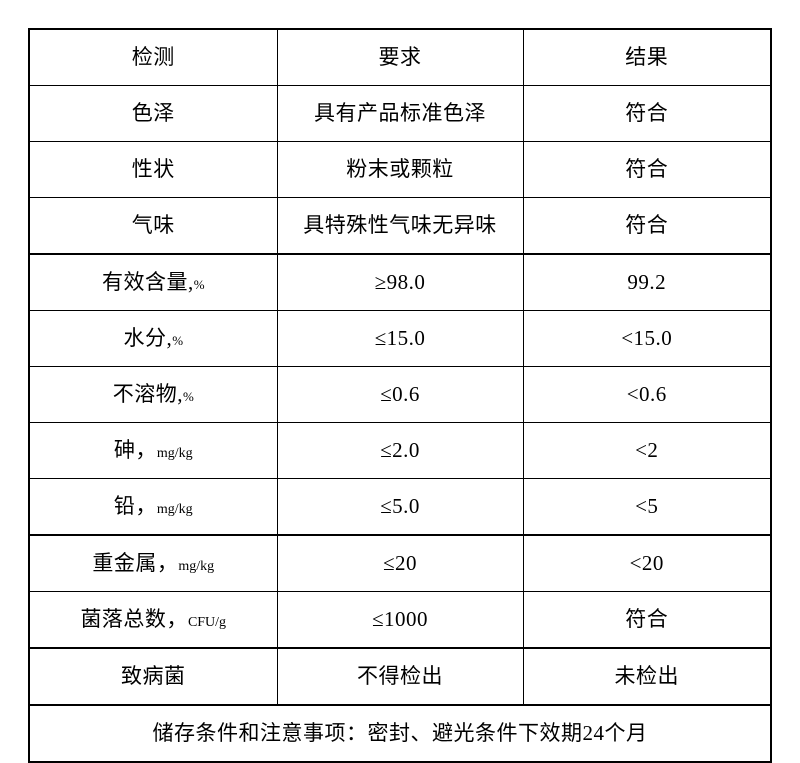  I want to click on table-row: 水分,% ≤15.0 <15.0, so click(400, 338).